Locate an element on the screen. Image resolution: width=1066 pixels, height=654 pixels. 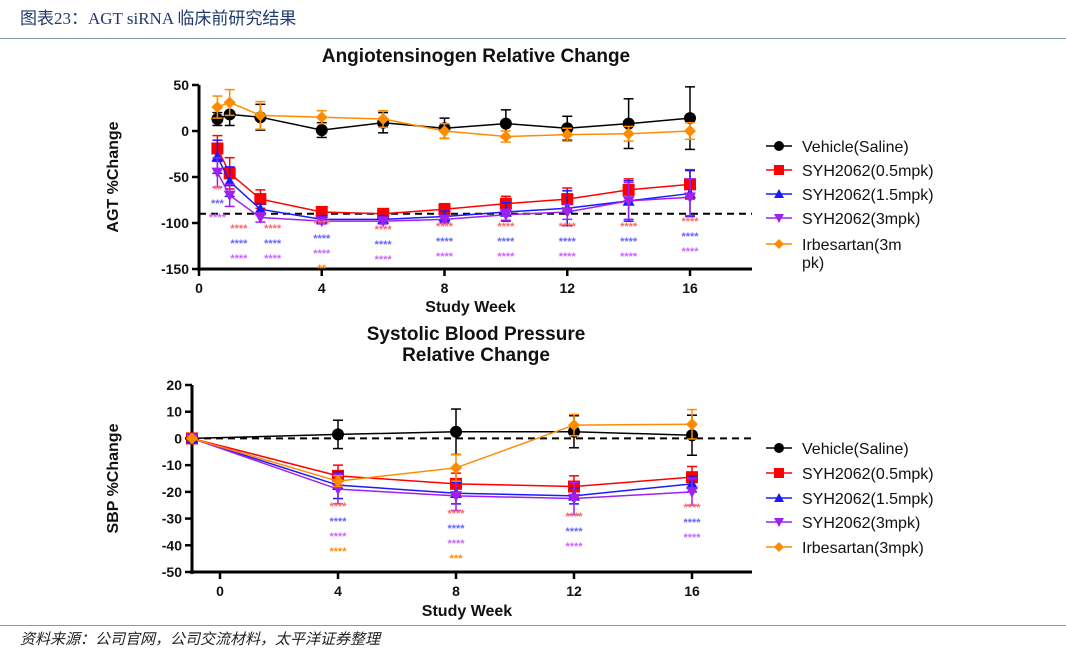
y-tick-label: -20 is located at coordinates (172, 492).